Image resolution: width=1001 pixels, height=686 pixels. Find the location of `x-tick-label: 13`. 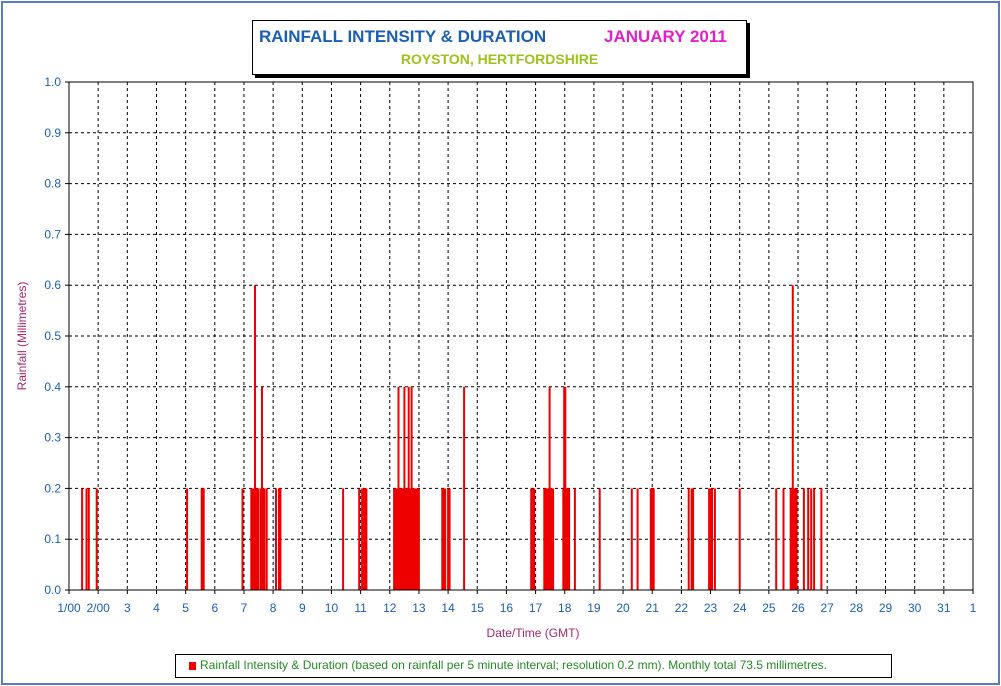

x-tick-label: 13 is located at coordinates (419, 608).